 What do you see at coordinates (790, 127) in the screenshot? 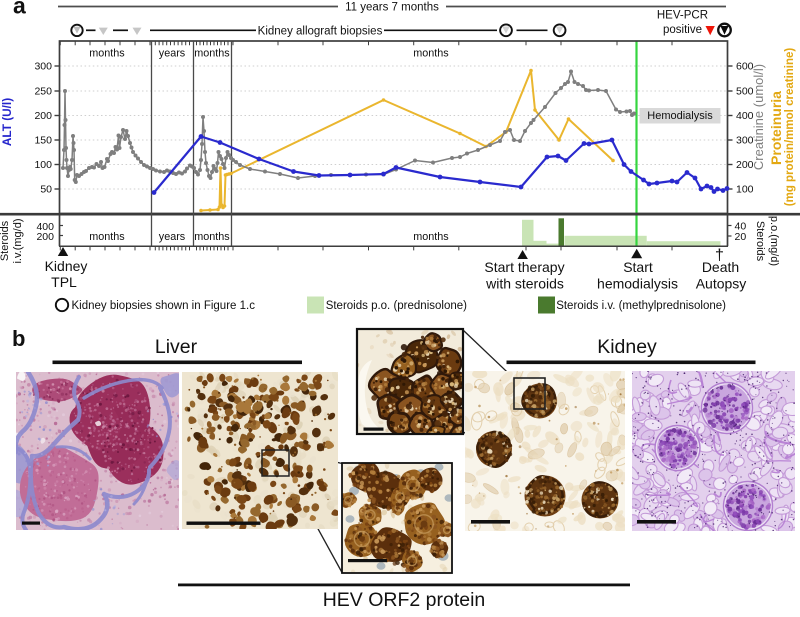
I see `svg-text: (mg protein/mmol creatinine)` at bounding box center [790, 127].